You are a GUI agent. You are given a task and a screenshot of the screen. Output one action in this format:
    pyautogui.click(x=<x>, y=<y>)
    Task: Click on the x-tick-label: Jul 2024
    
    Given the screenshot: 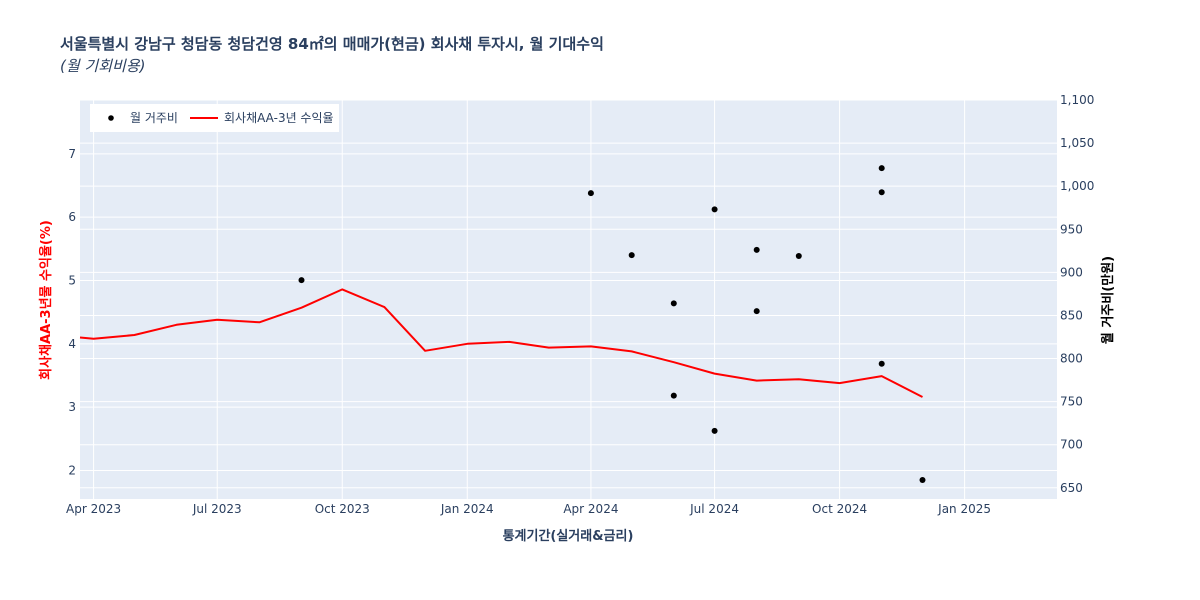 What is the action you would take?
    pyautogui.click(x=714, y=509)
    